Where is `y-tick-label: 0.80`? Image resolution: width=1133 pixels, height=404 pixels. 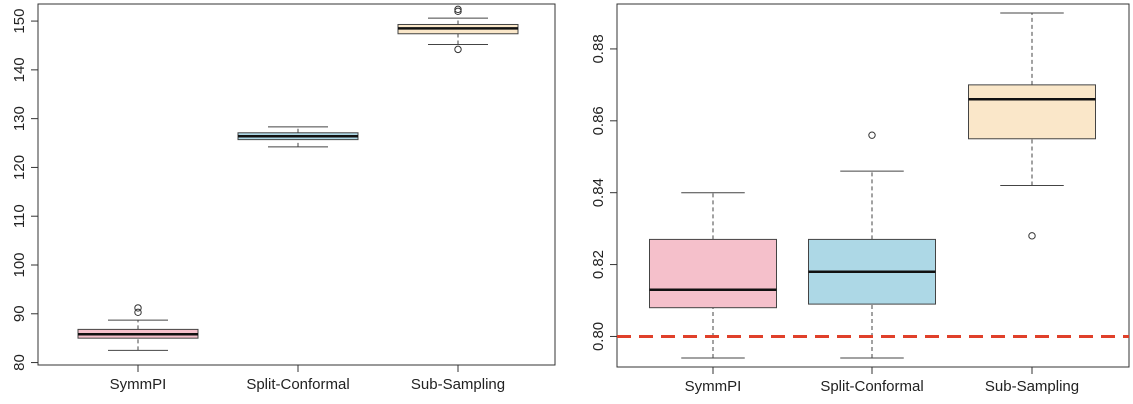 y-tick-label: 0.80 is located at coordinates (598, 336).